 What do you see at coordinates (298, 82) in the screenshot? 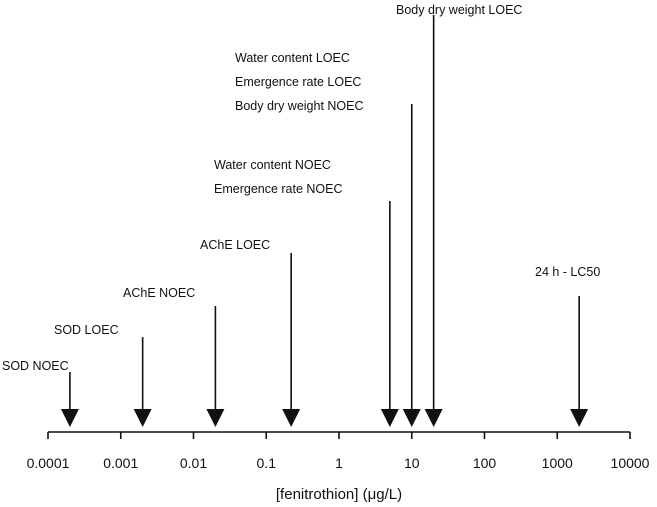
I see `endpoint-label: Emergence rate LOEC` at bounding box center [298, 82].